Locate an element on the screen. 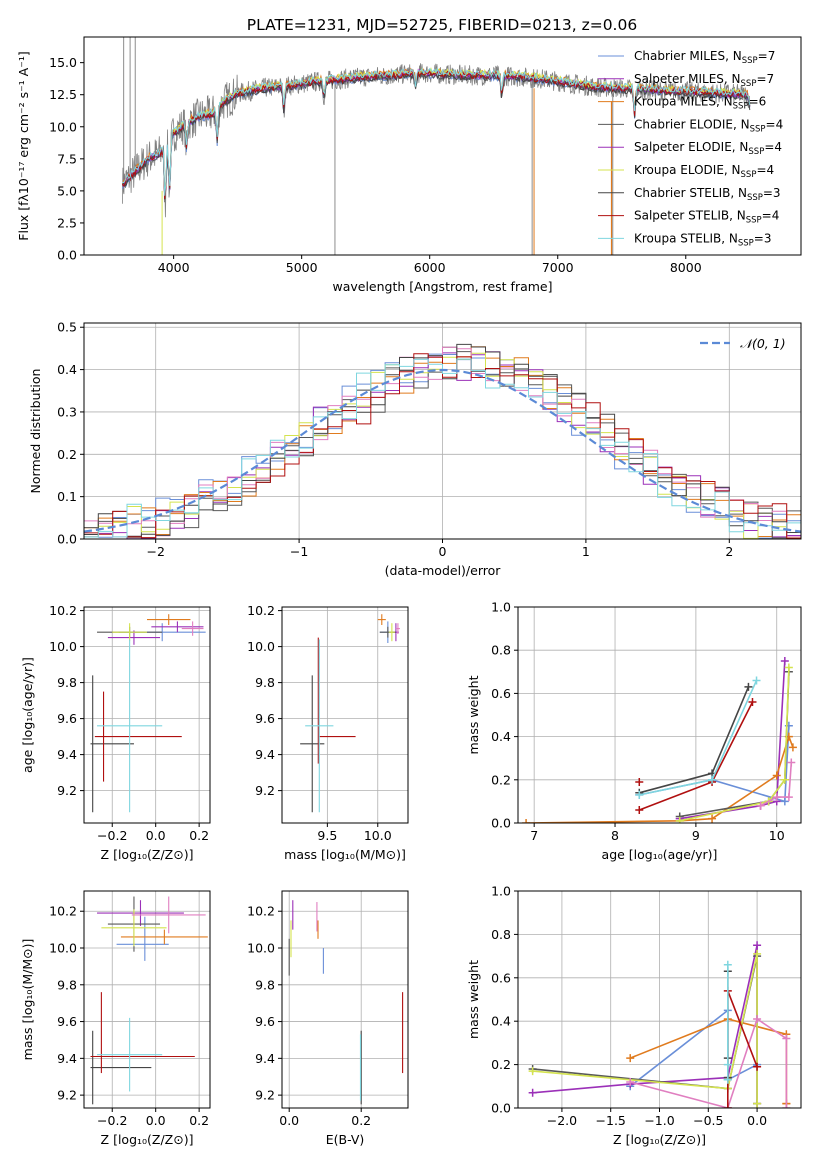 Image resolution: width=819 pixels, height=1170 pixels. mass-vs-extinction-plot: 0.0 0.2 9.2 9.4 9.6 9.8 10.0 10.2 E(B-V) is located at coordinates (328, 1018).